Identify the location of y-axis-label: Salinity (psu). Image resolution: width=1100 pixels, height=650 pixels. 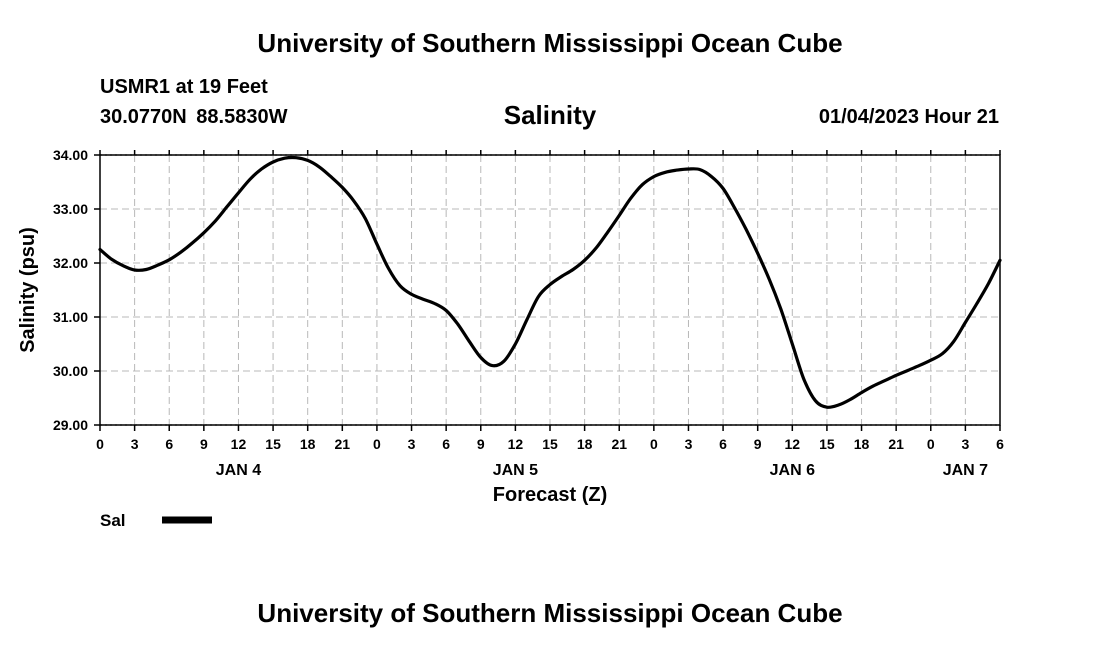
(28, 290).